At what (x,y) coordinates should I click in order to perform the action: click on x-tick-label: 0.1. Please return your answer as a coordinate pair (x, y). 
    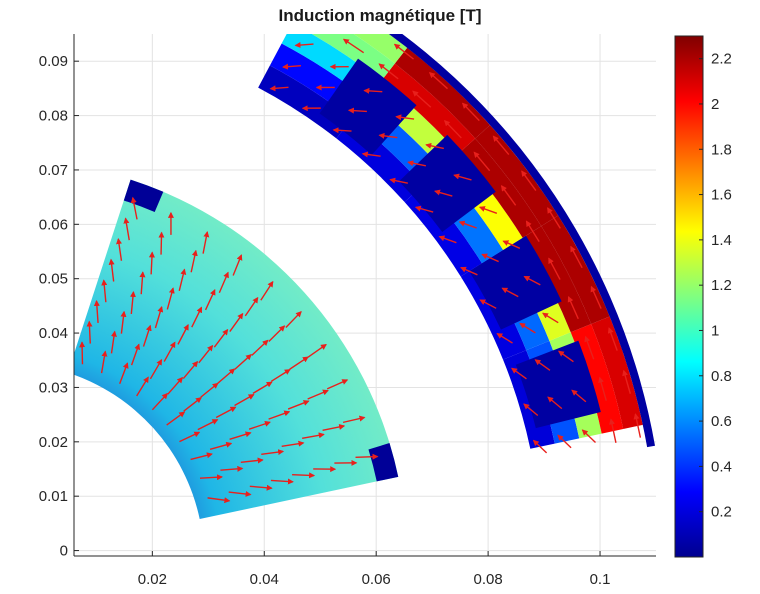
    Looking at the image, I should click on (600, 579).